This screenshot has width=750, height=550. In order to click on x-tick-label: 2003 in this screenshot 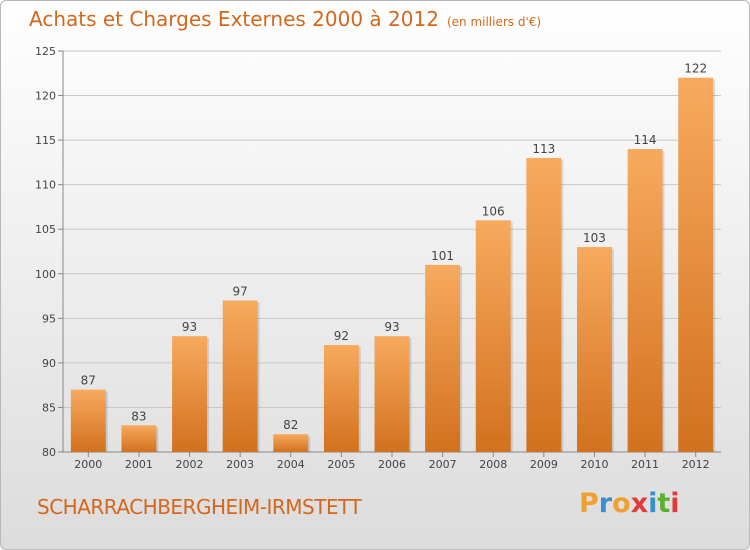, I will do `click(240, 464)`.